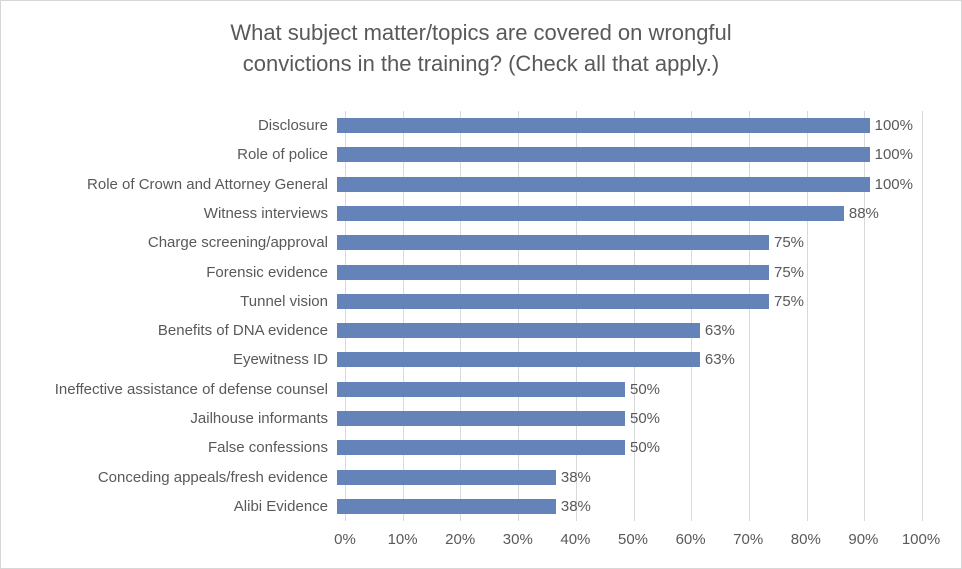  Describe the element at coordinates (282, 155) in the screenshot. I see `category-label: Role of police` at that location.